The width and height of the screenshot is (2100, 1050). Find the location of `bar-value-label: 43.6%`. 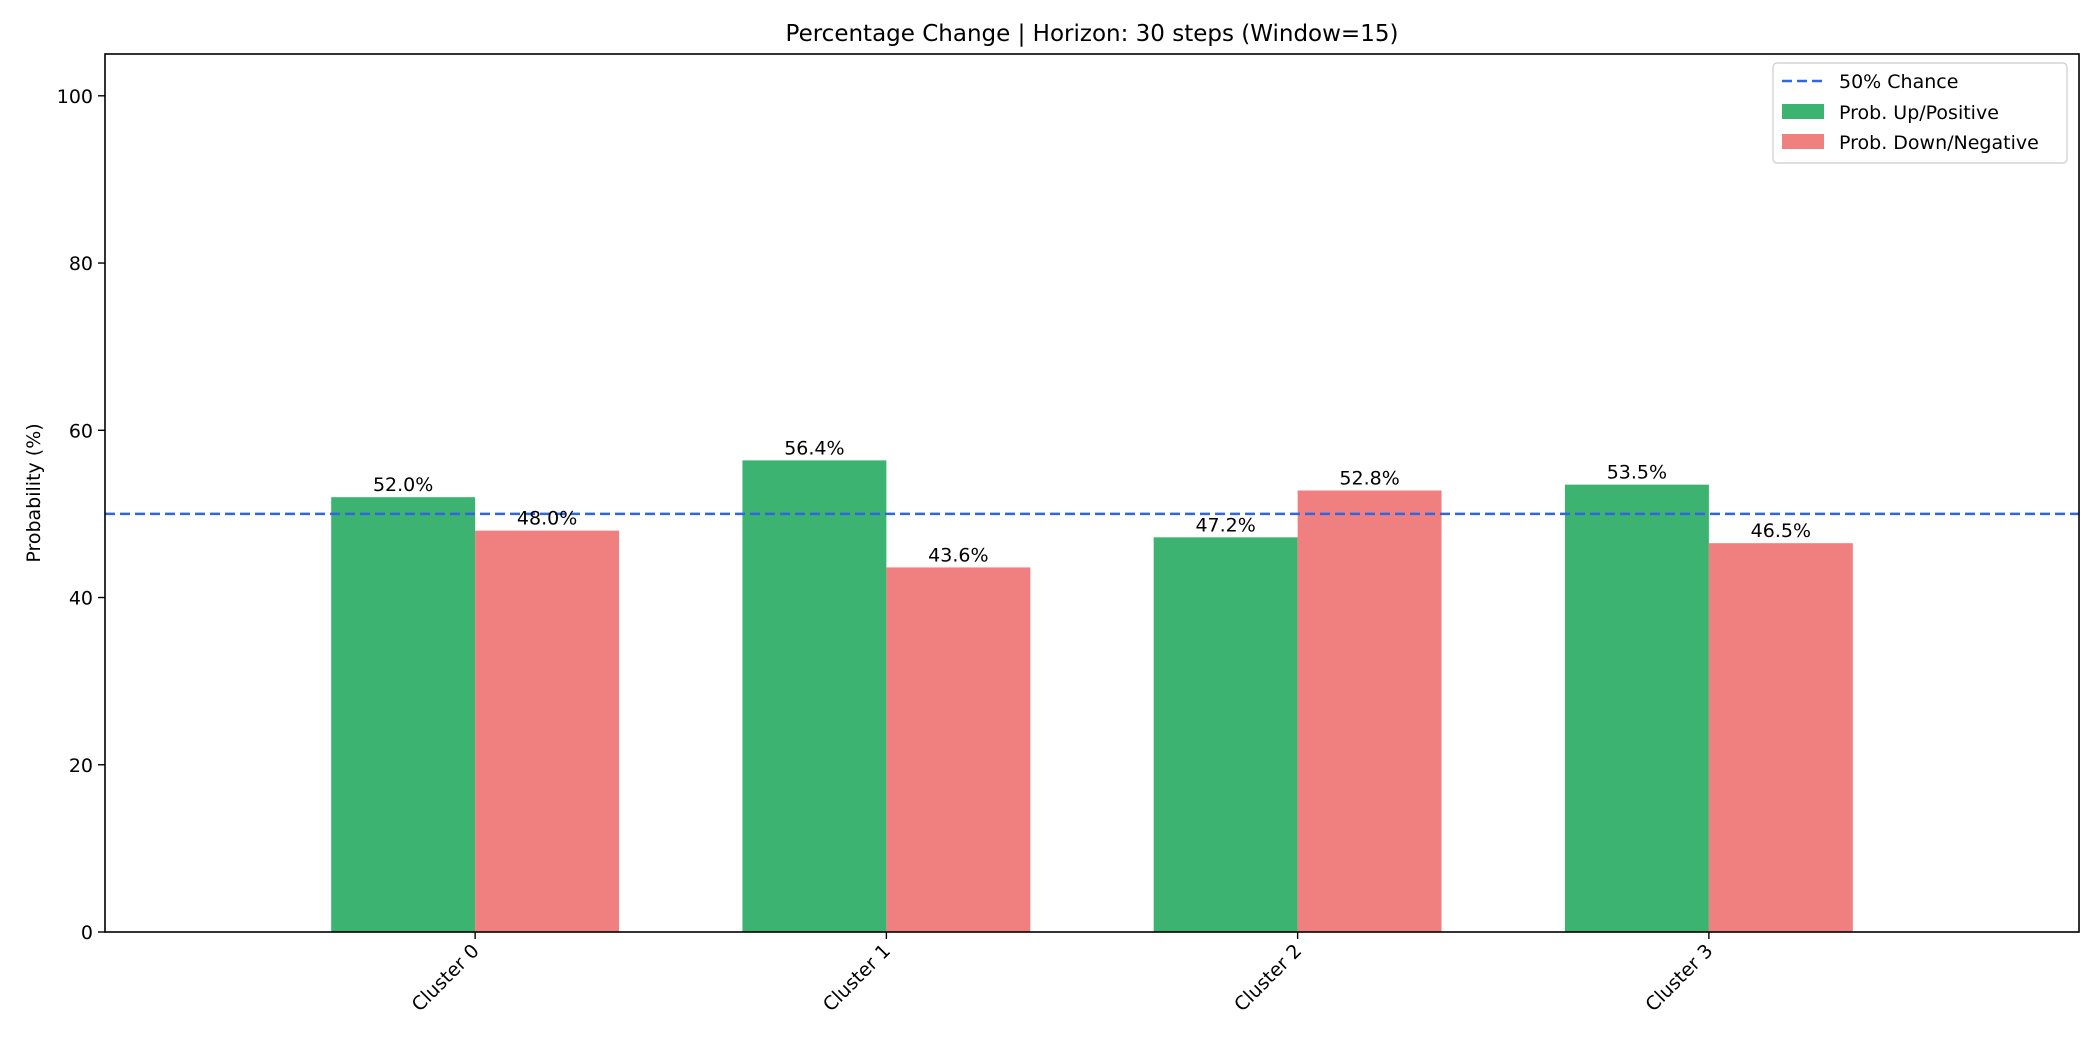

bar-value-label: 43.6% is located at coordinates (958, 555).